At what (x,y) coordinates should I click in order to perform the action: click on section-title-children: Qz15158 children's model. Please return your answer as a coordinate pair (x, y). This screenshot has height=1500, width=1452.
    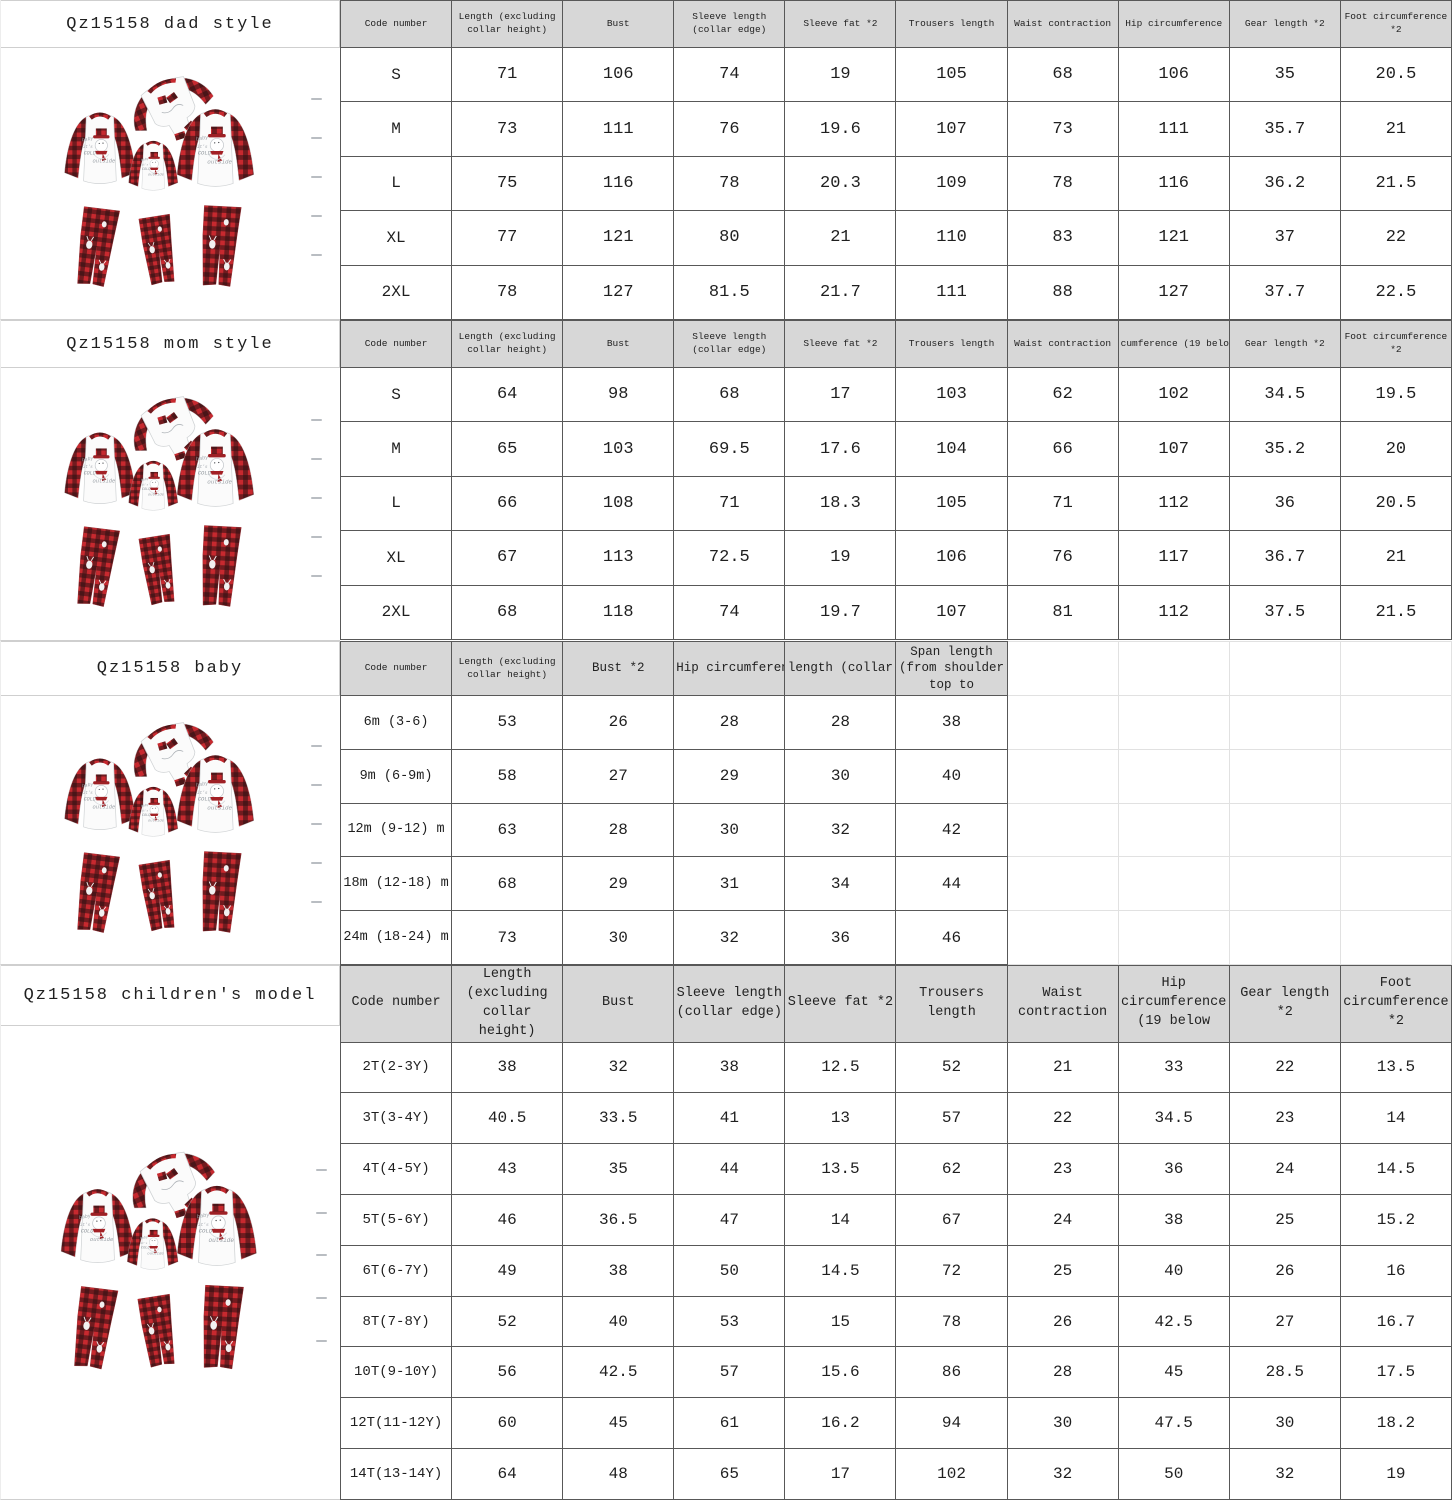
    Looking at the image, I should click on (170, 995).